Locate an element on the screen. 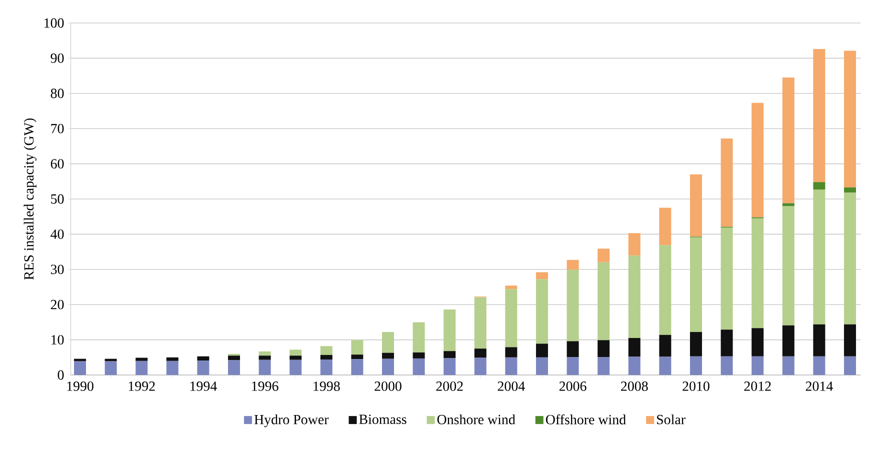 The image size is (878, 456). x-tick-label: 2012 is located at coordinates (757, 386).